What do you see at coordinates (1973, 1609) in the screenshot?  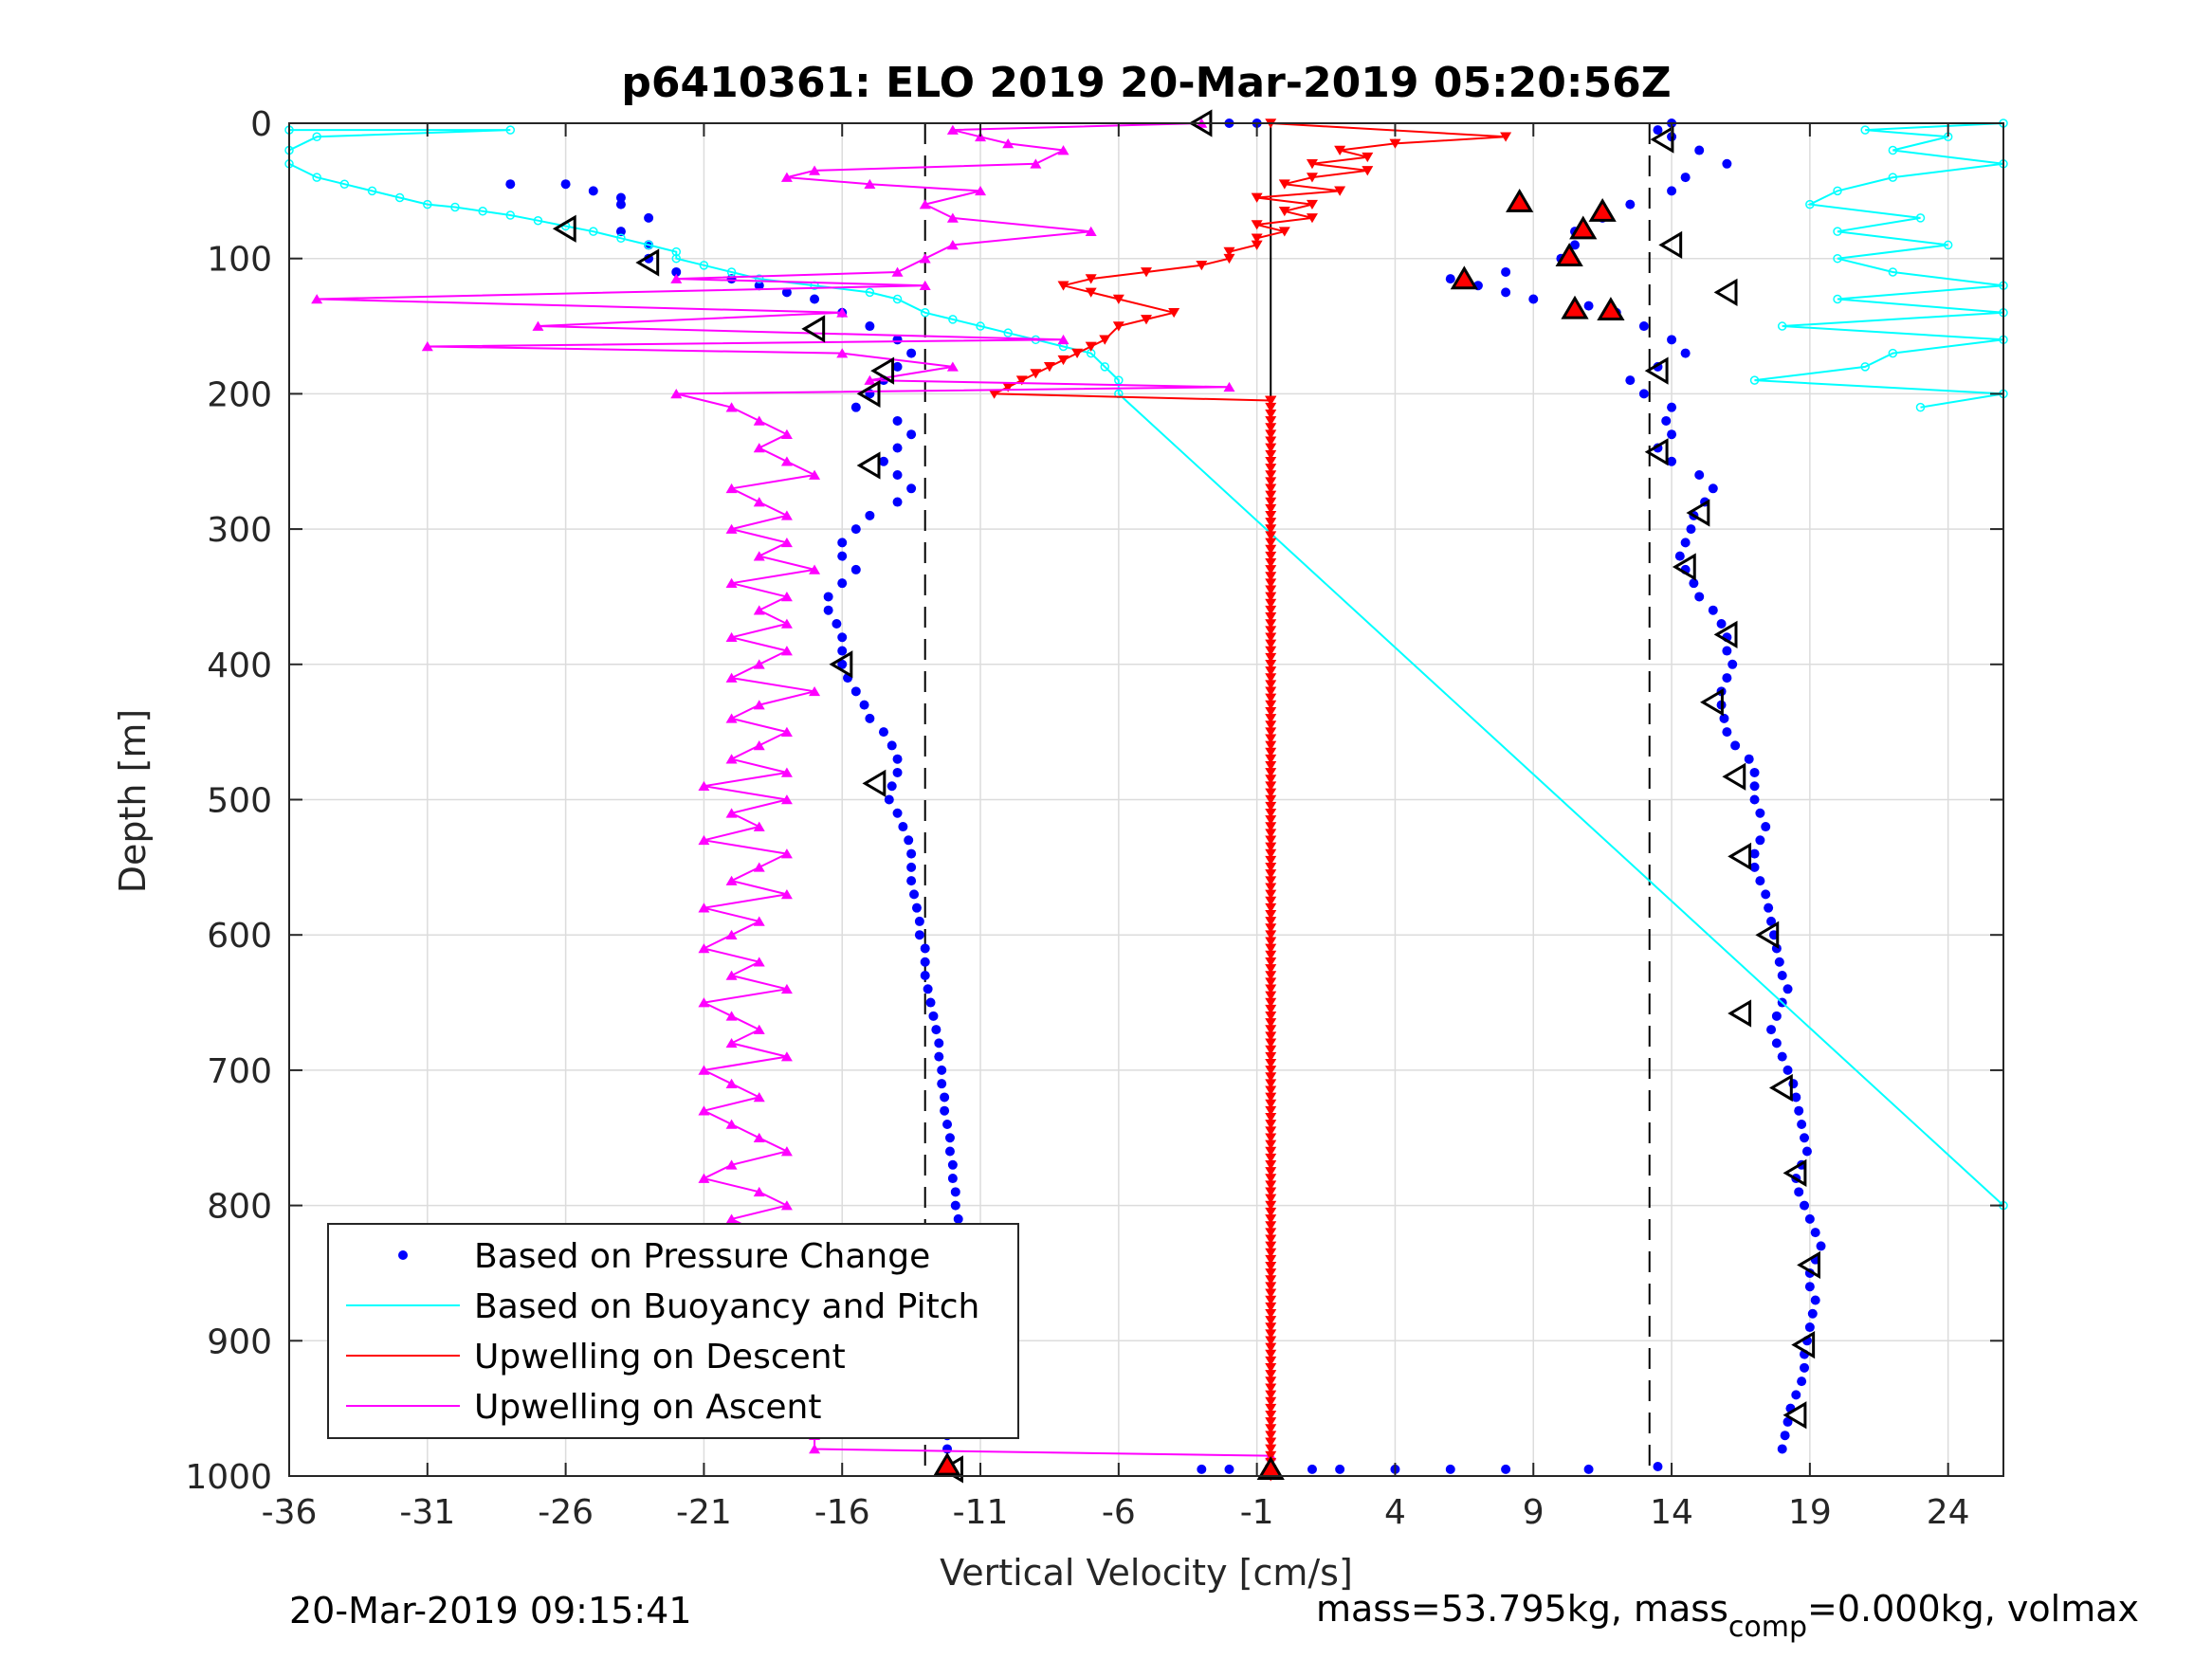 I see `footer-mass-suffix: =0.000kg, volmax` at bounding box center [1973, 1609].